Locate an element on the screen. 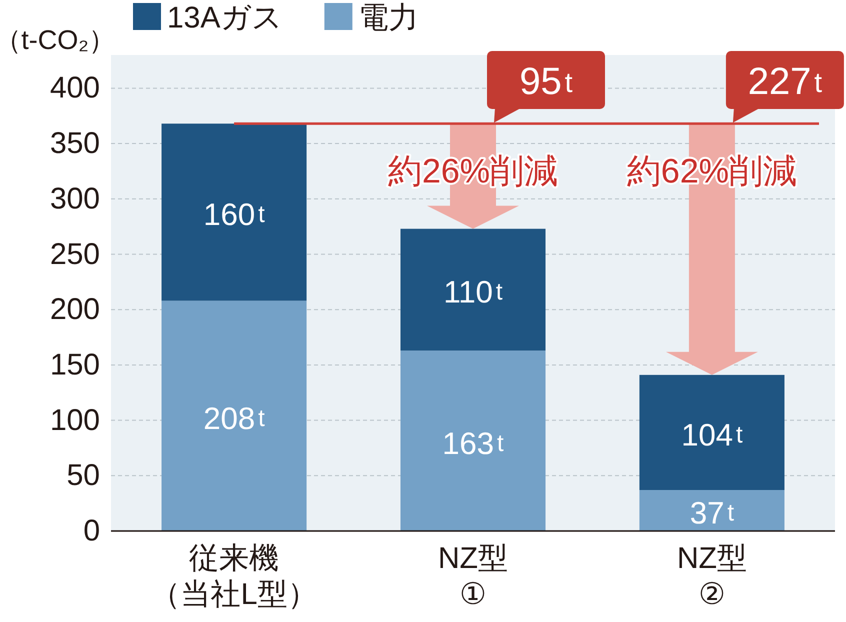  data-label: 104t is located at coordinates (712, 434).